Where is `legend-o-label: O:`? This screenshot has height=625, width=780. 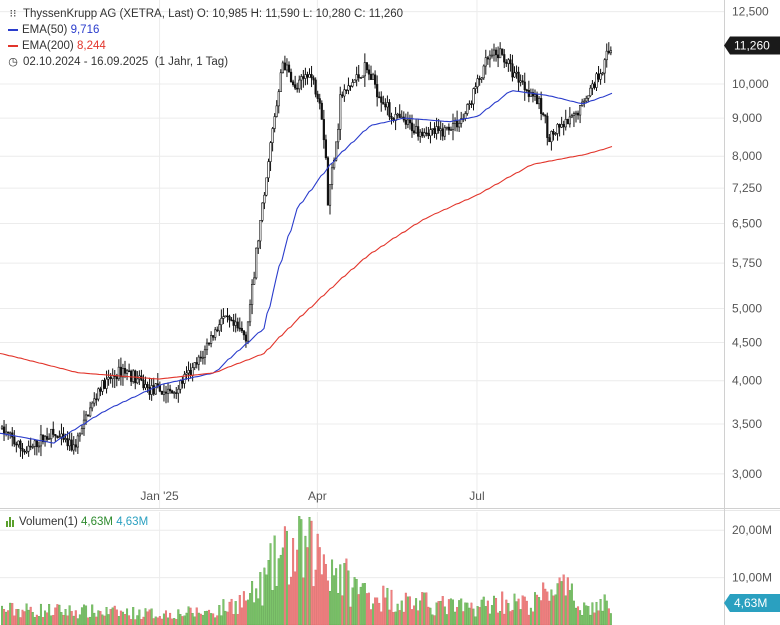 legend-o-label: O: is located at coordinates (202, 14).